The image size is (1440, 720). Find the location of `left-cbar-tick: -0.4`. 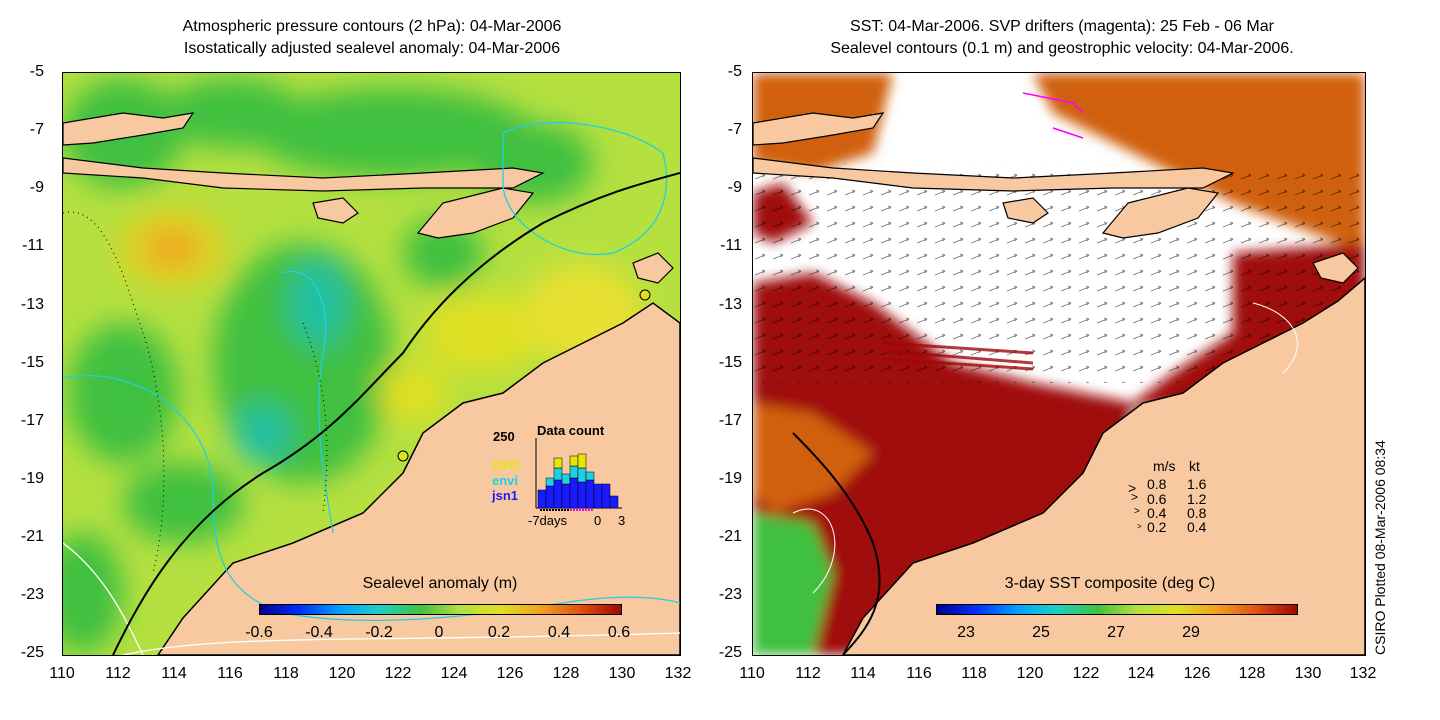

left-cbar-tick: -0.4 is located at coordinates (319, 632).